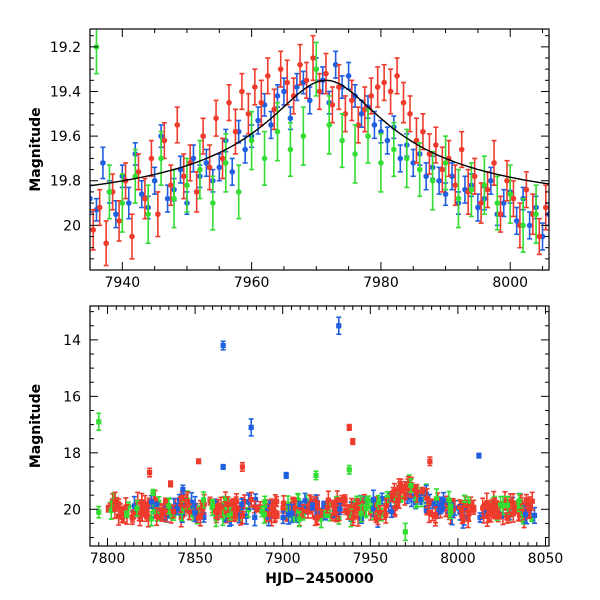  What do you see at coordinates (65, 48) in the screenshot?
I see `y-tick-label: 19.2` at bounding box center [65, 48].